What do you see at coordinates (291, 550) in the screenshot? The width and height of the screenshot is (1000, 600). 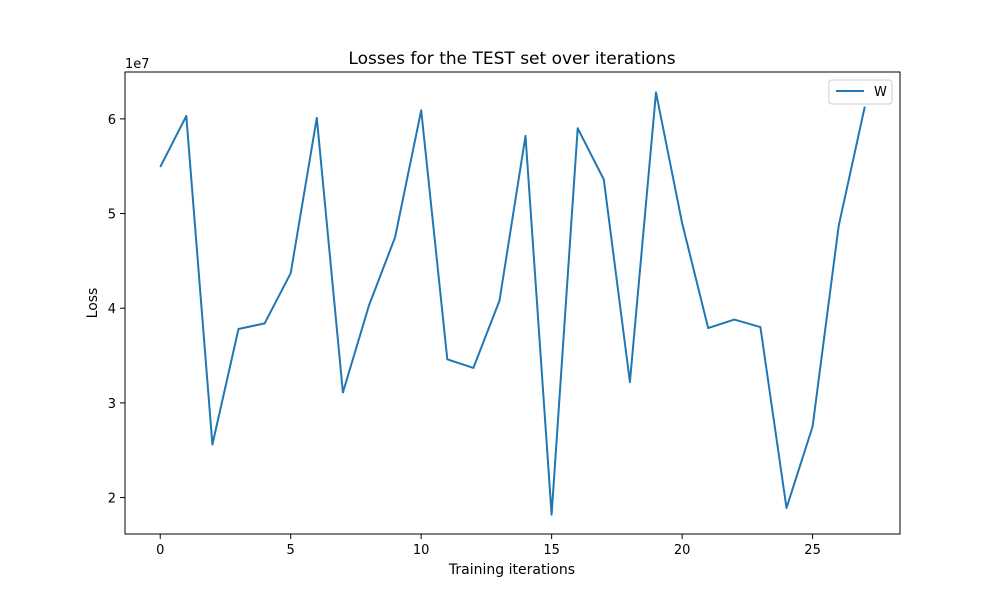 I see `x-tick-label: 5` at bounding box center [291, 550].